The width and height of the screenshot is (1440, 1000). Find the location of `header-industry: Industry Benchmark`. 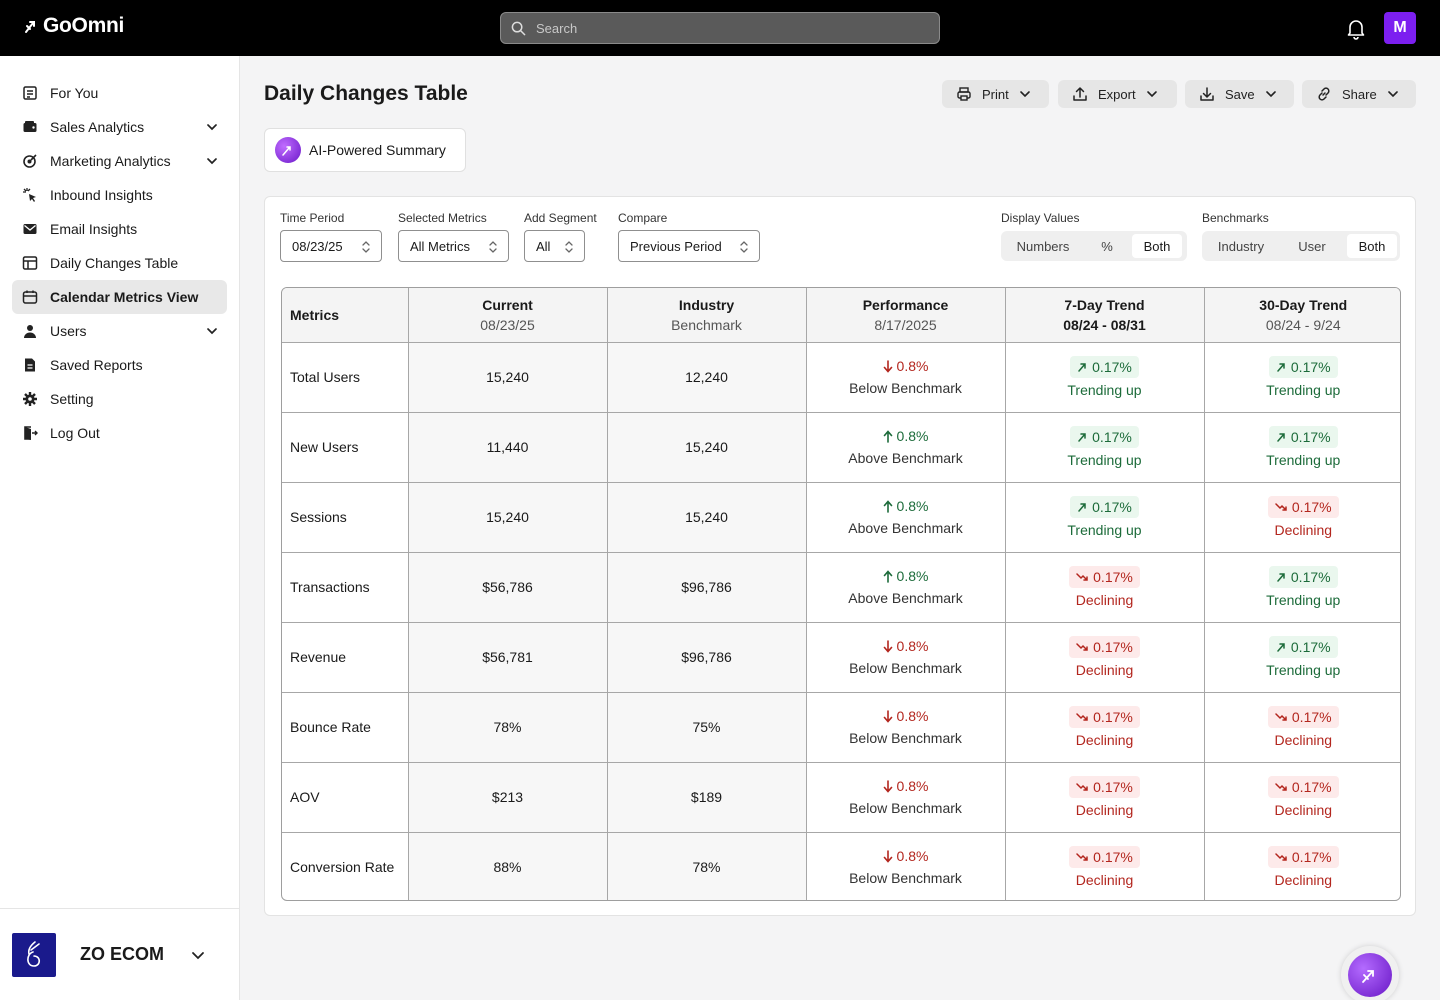

header-industry: Industry Benchmark is located at coordinates (706, 315).